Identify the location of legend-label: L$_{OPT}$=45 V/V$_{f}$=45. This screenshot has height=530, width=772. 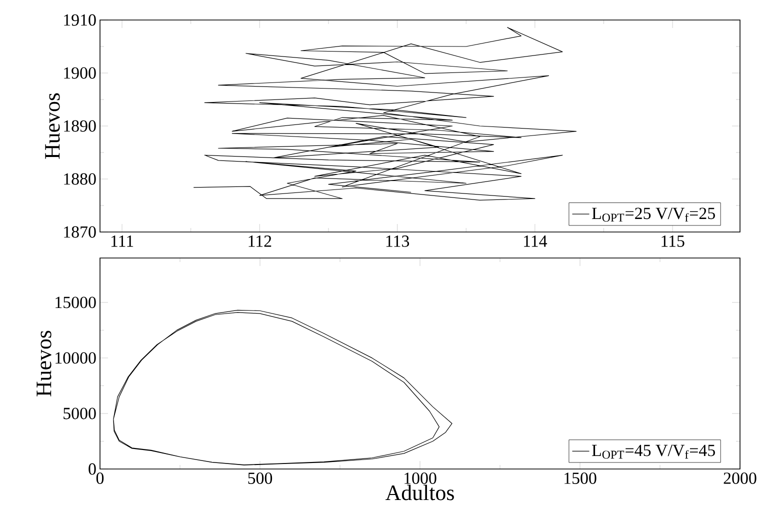
(653, 451).